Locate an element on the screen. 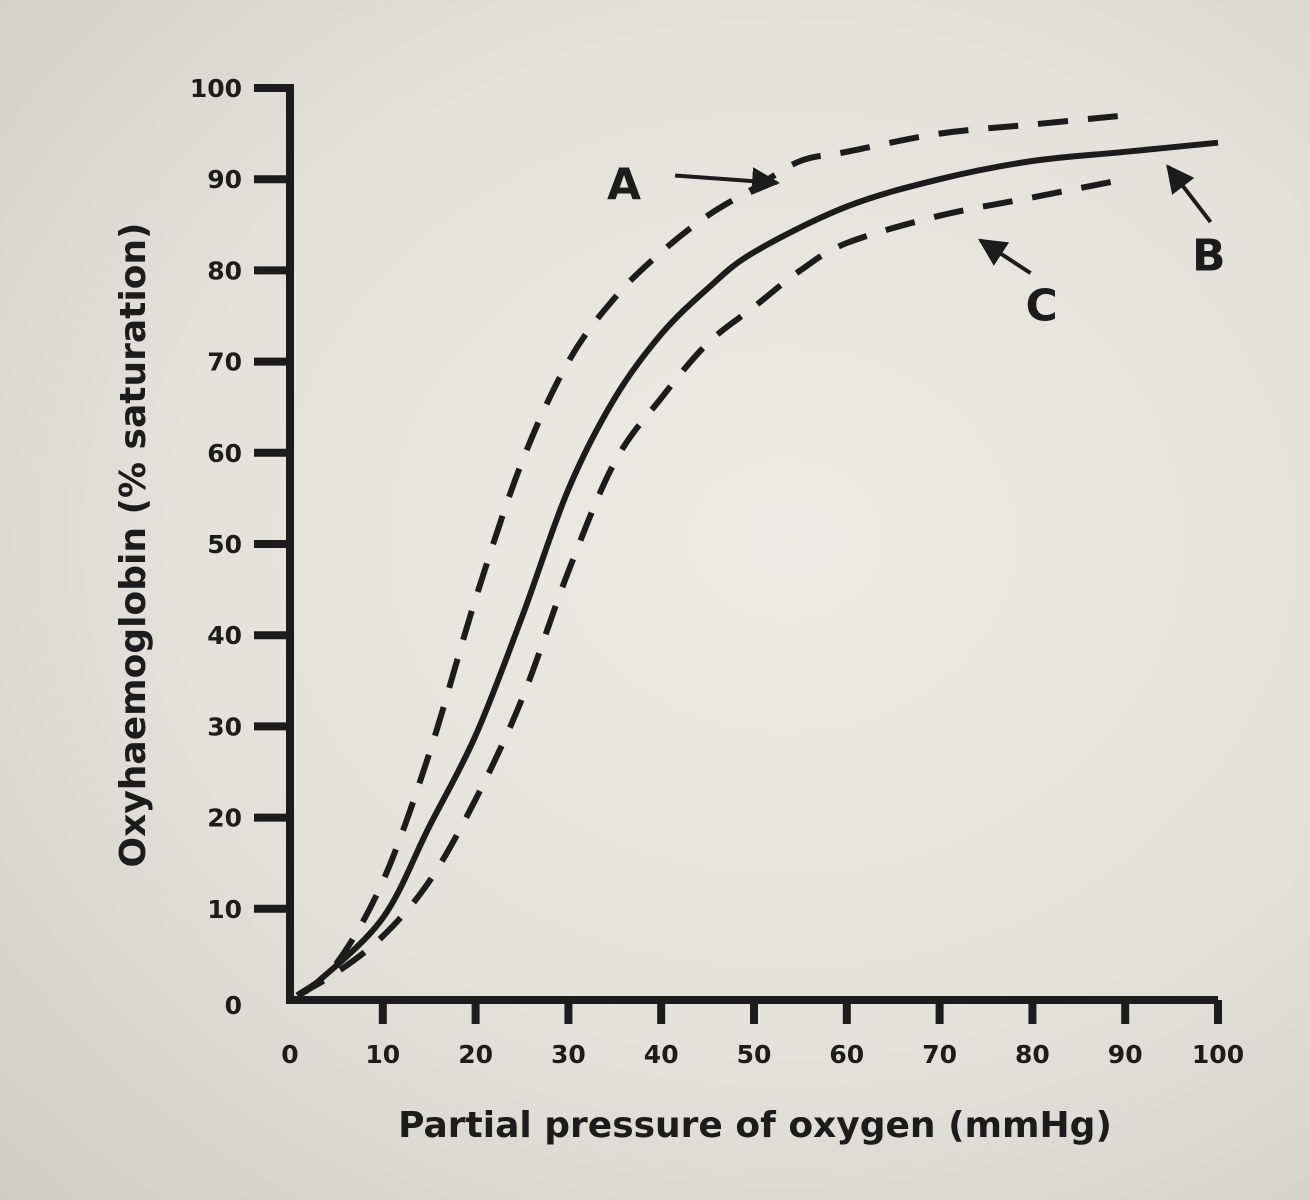 This screenshot has height=1200, width=1310. y-tick-label: 0 is located at coordinates (233, 1005).